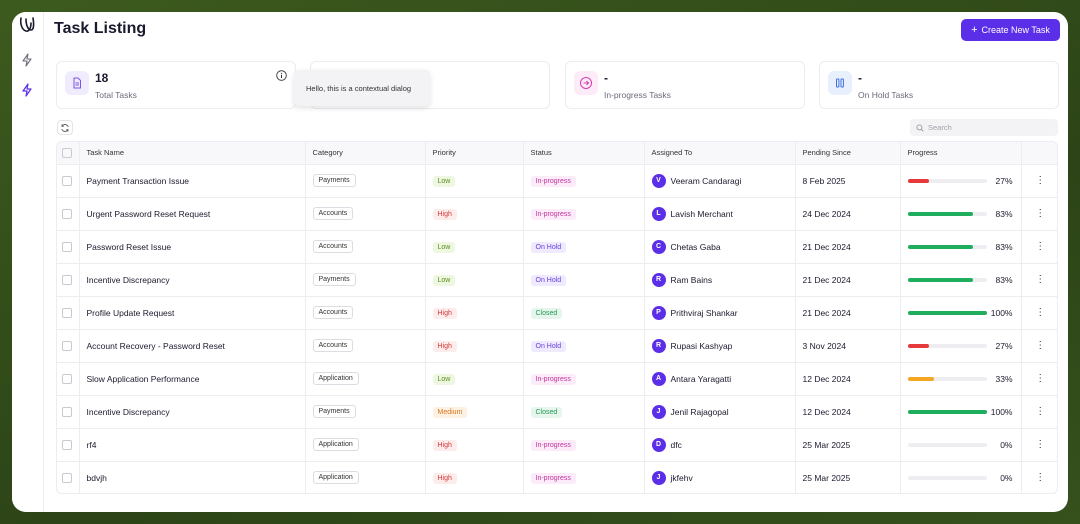 The height and width of the screenshot is (524, 1080). What do you see at coordinates (848, 181) in the screenshot?
I see `pending-since-cell: 8 Feb 2025` at bounding box center [848, 181].